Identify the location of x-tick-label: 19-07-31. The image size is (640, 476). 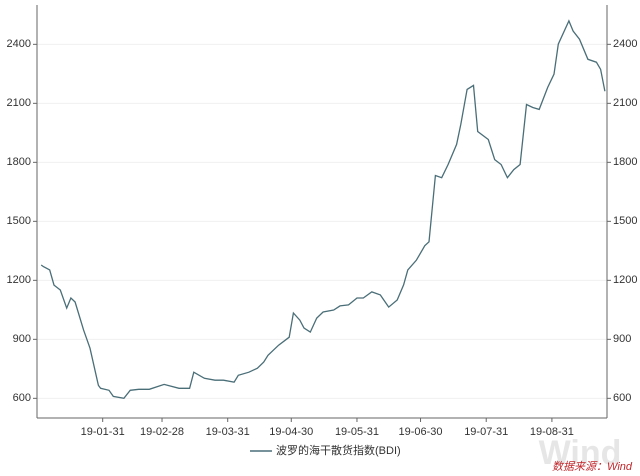
(486, 432).